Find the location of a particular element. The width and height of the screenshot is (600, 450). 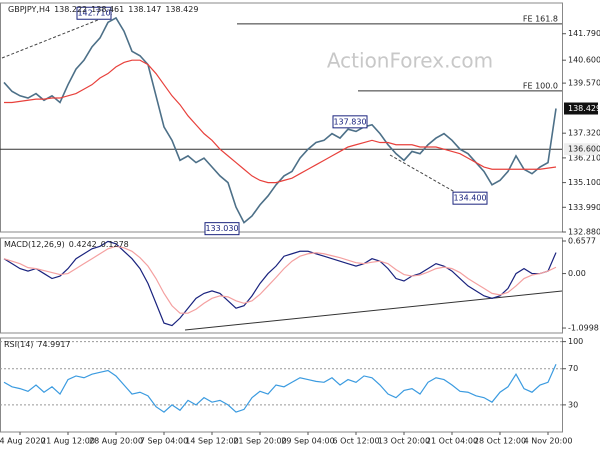

panel-title: MACD(12,26,9) is located at coordinates (34, 244).